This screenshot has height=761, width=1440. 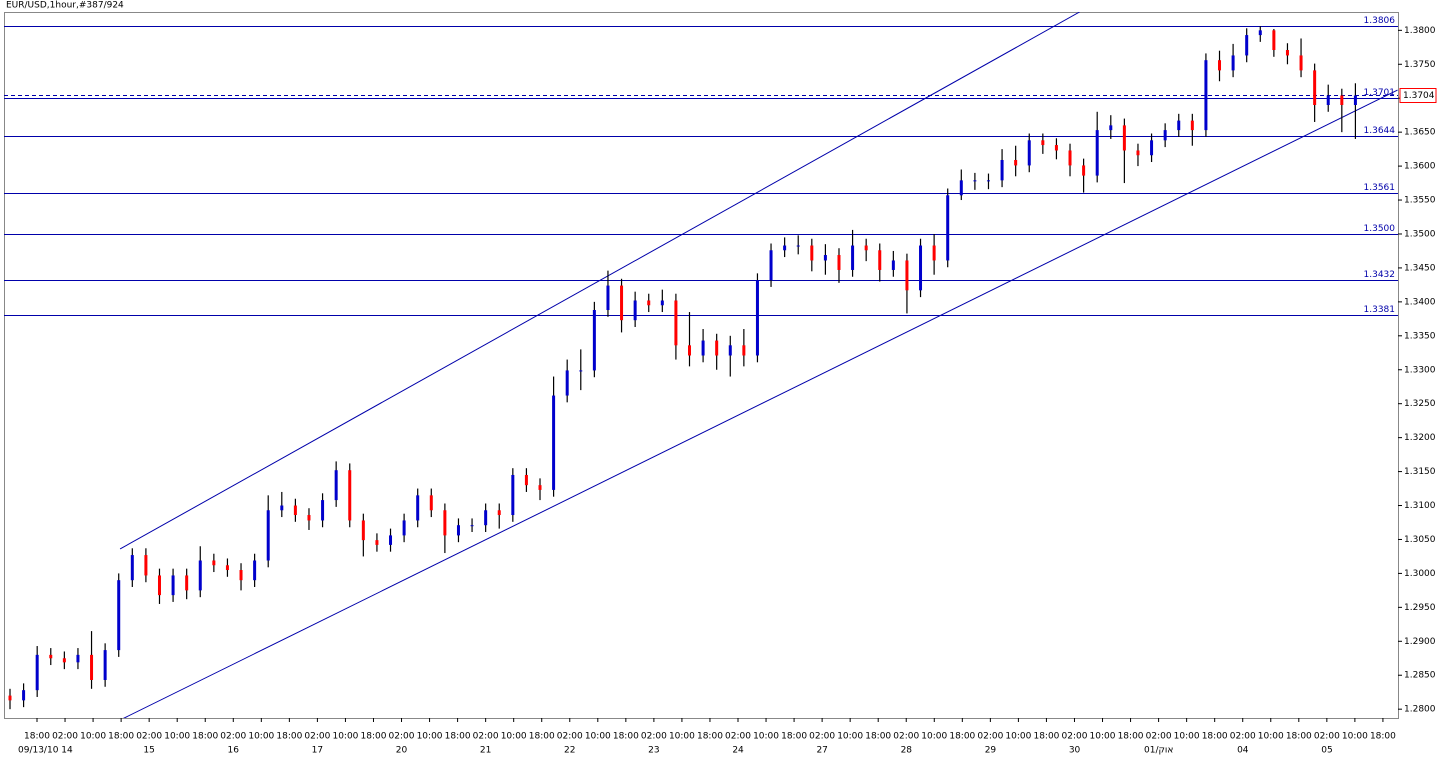 What do you see at coordinates (1420, 201) in the screenshot?
I see `y-tick-label: 1.3550` at bounding box center [1420, 201].